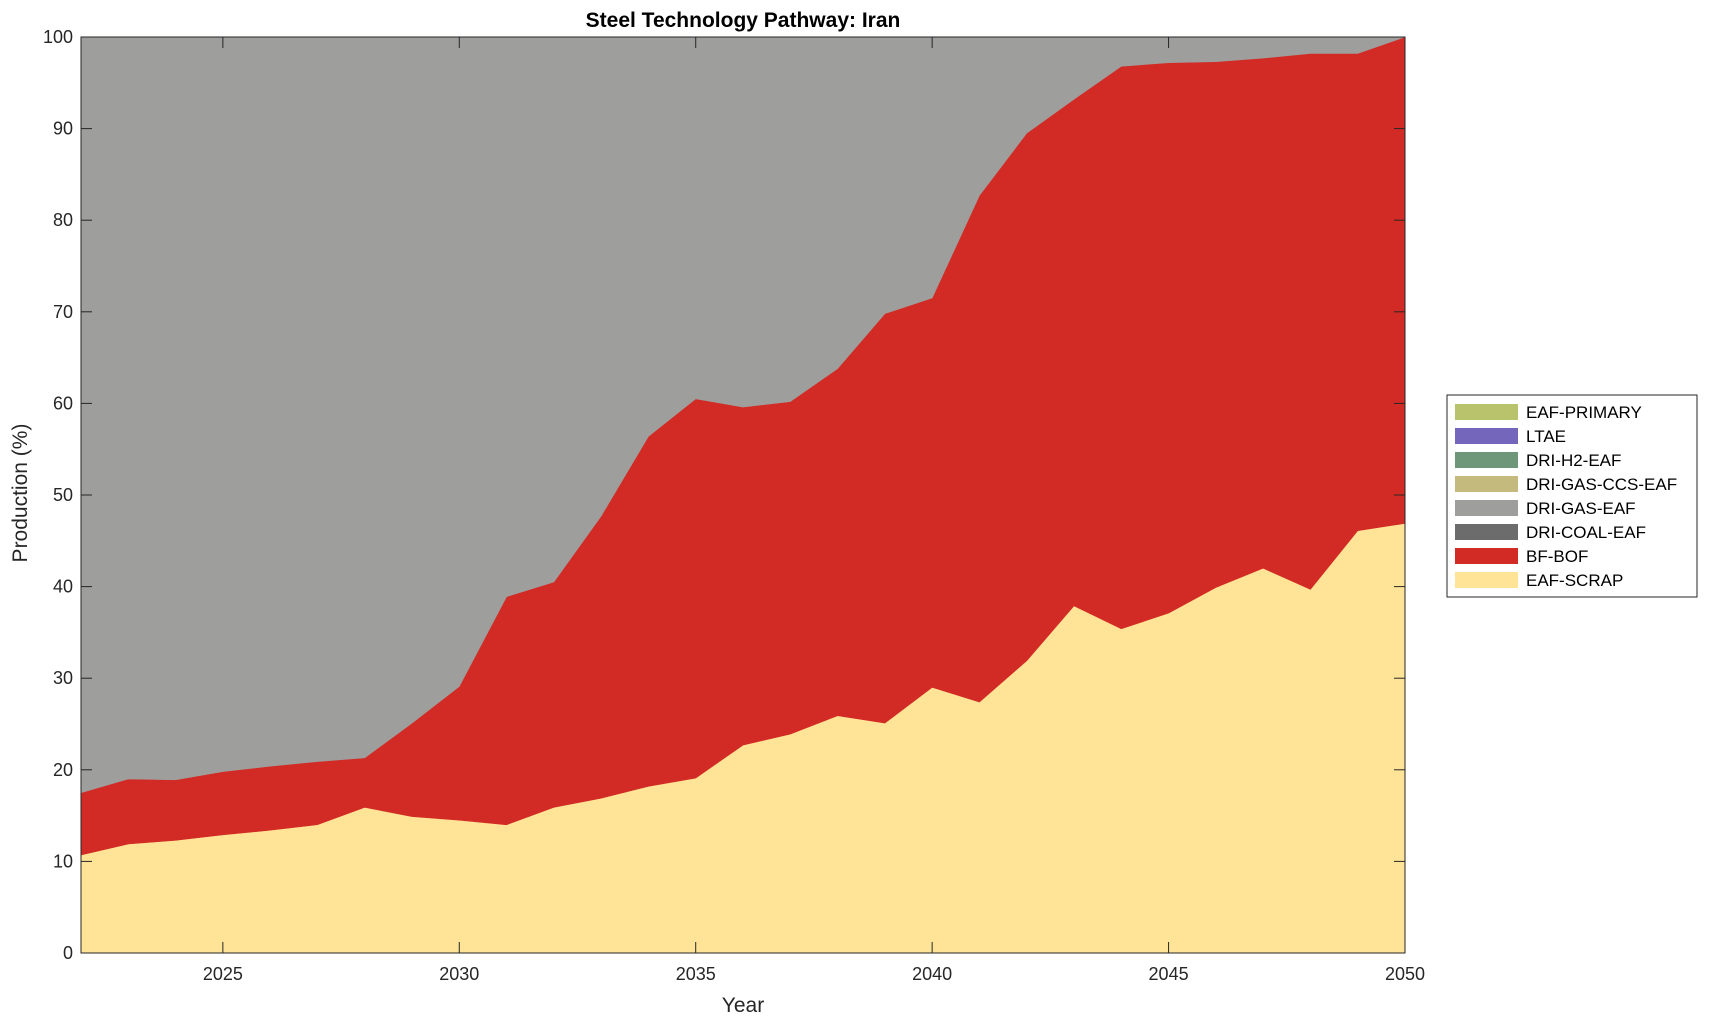  What do you see at coordinates (743, 20) in the screenshot?
I see `chart-title: Steel Technology Pathway: Iran` at bounding box center [743, 20].